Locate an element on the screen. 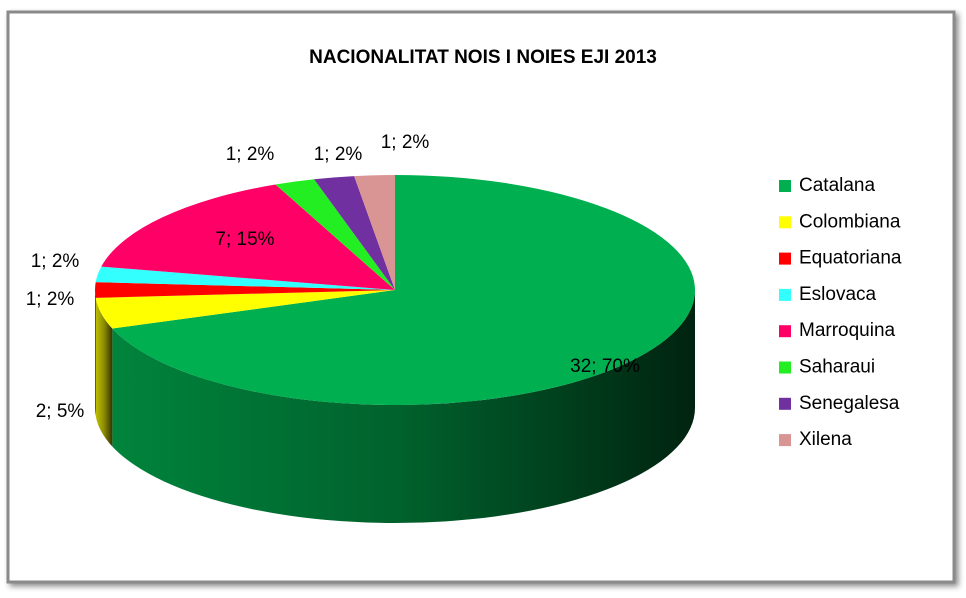 Image resolution: width=966 pixels, height=598 pixels. data-label: 32; 70% is located at coordinates (605, 366).